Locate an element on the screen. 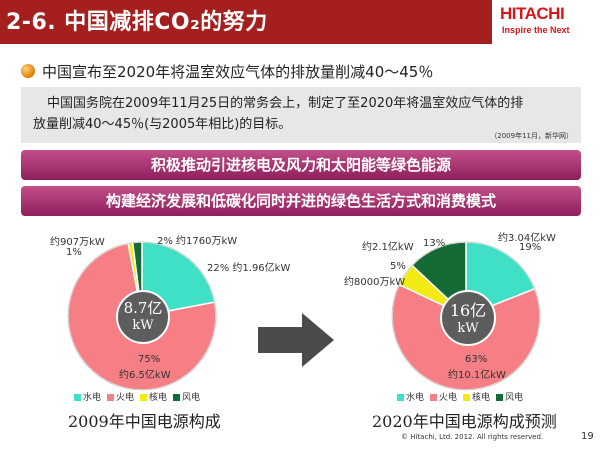 This screenshot has width=600, height=450. logo-tagline: Inspire the Next is located at coordinates (536, 30).